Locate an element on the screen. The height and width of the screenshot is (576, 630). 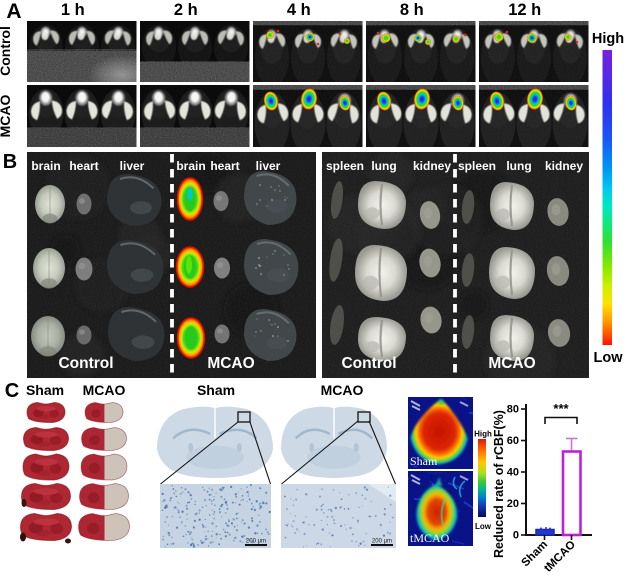
svg-text: 2 h is located at coordinates (186, 10).